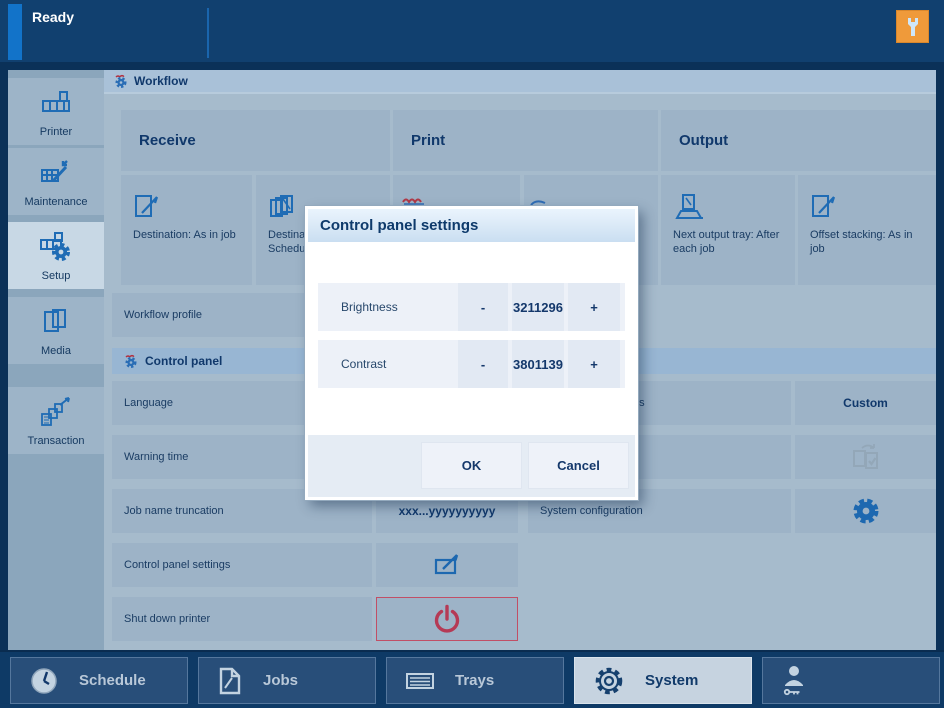 Image resolution: width=944 pixels, height=708 pixels. Describe the element at coordinates (475, 680) in the screenshot. I see `tab-trays: Trays` at that location.